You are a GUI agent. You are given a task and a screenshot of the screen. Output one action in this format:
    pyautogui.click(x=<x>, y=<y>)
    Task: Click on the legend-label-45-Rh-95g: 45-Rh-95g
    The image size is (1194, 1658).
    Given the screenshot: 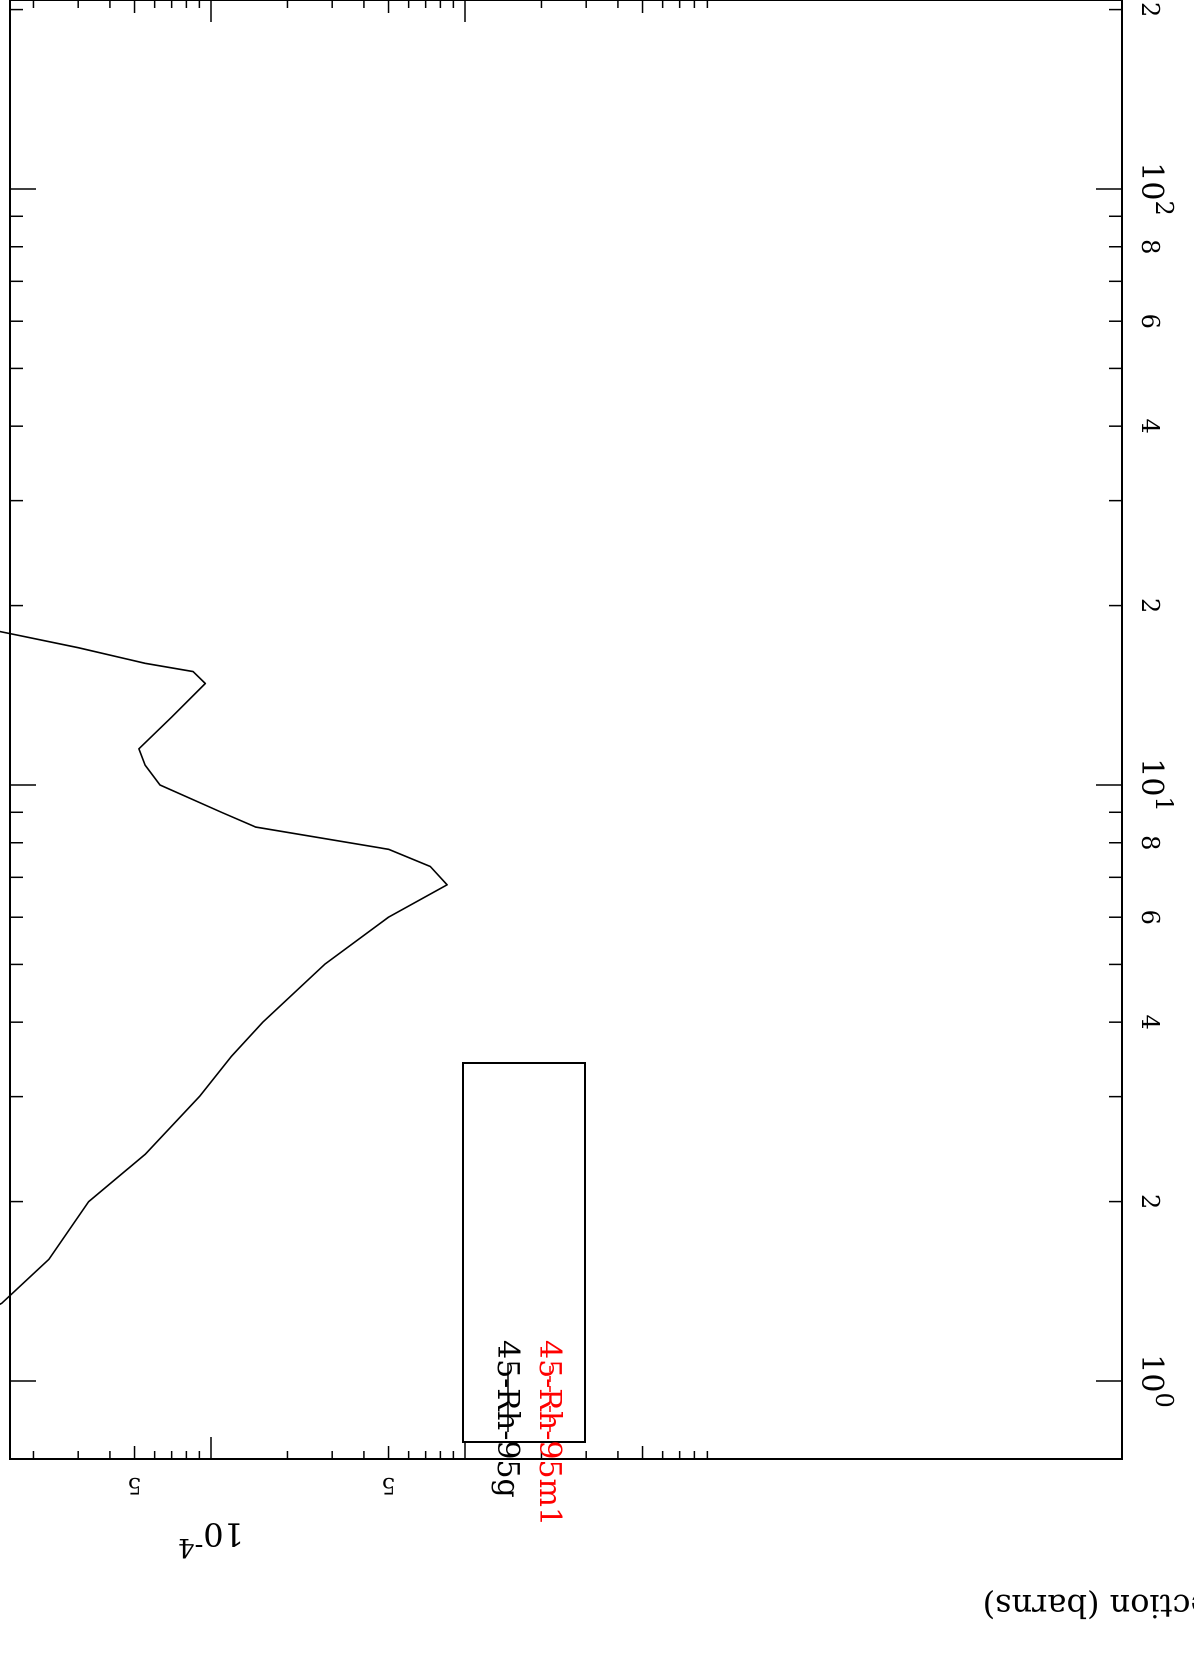 What is the action you would take?
    pyautogui.click(x=507, y=1419)
    